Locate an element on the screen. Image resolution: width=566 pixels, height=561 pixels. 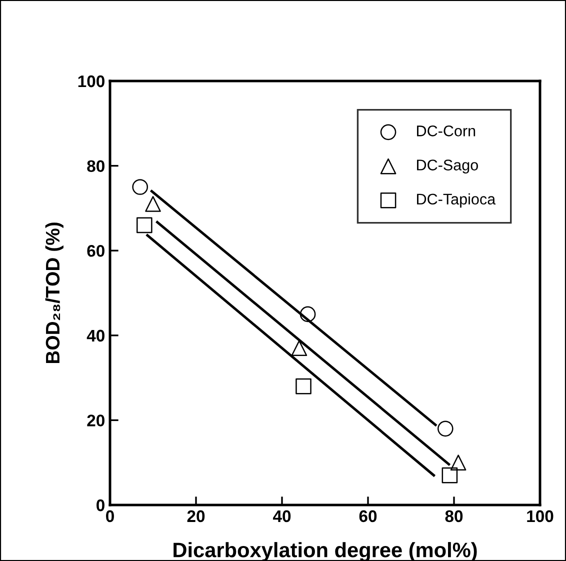
legend-label: DC-Corn is located at coordinates (446, 131).